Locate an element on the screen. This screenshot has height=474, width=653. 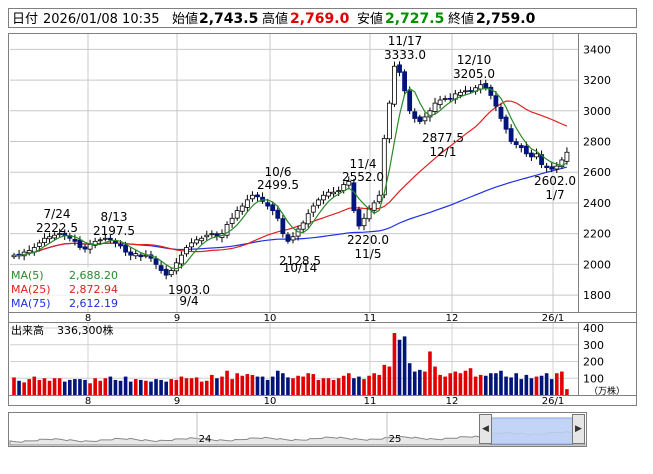
annotation-date: 9/4 is located at coordinates (188, 301).